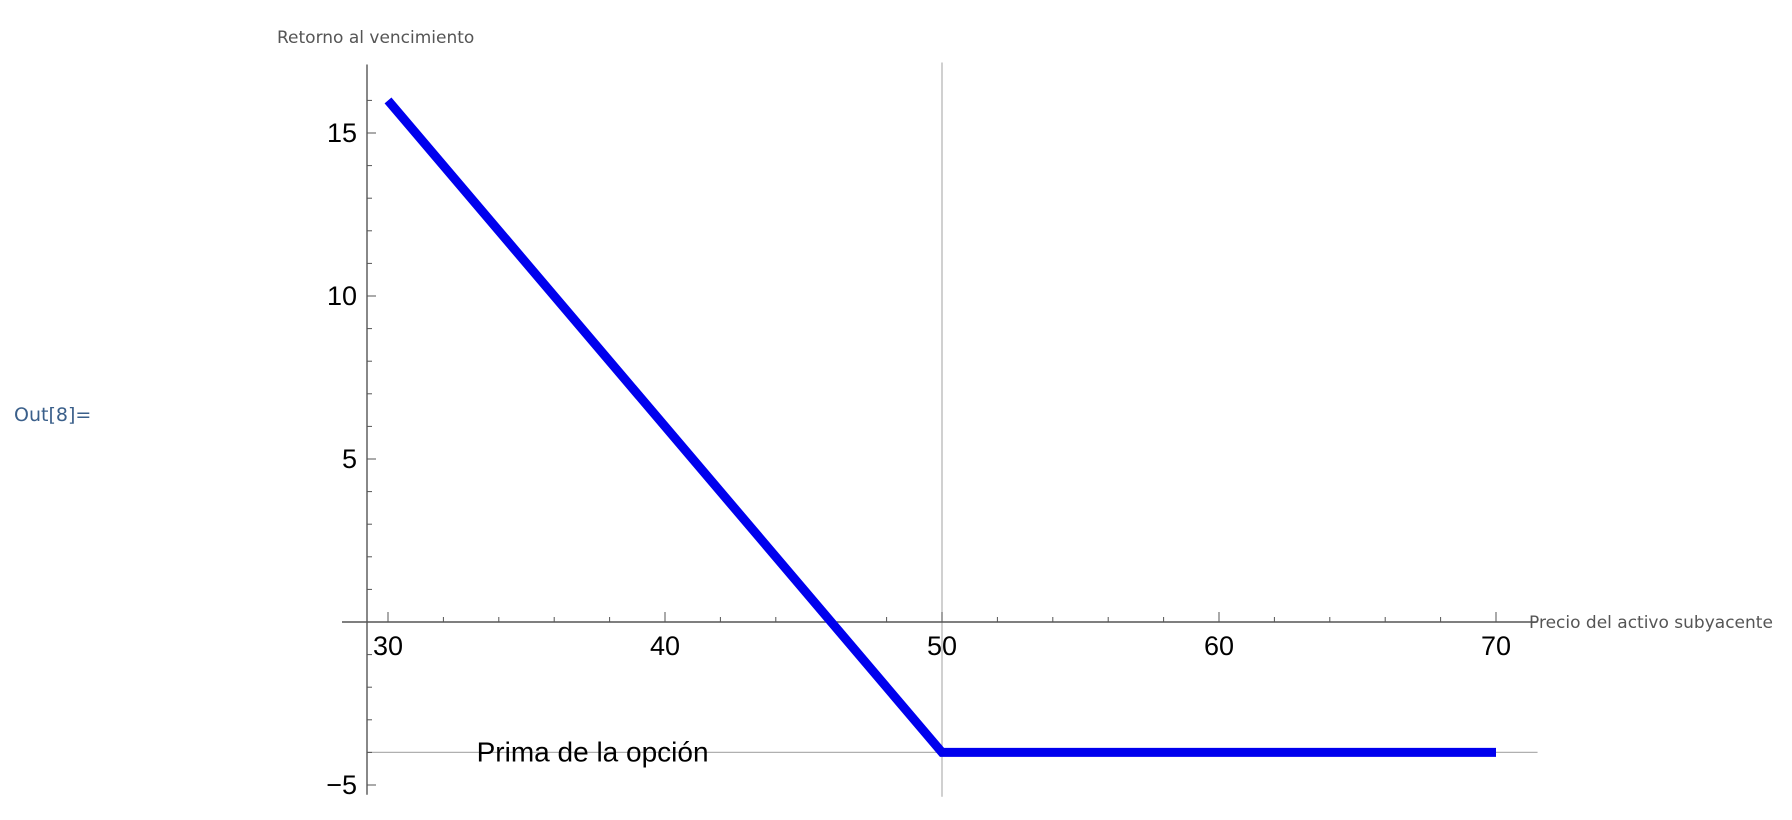 Image resolution: width=1792 pixels, height=820 pixels. What do you see at coordinates (342, 296) in the screenshot?
I see `y-tick-label: 10` at bounding box center [342, 296].